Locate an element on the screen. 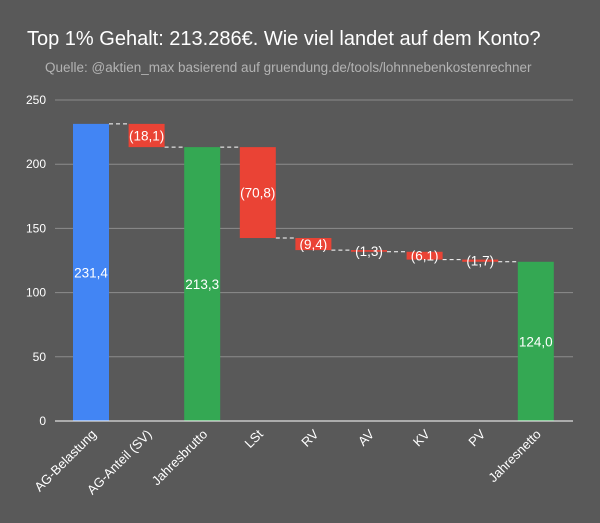 The width and height of the screenshot is (600, 523). bar-ag-belastung is located at coordinates (91, 272).